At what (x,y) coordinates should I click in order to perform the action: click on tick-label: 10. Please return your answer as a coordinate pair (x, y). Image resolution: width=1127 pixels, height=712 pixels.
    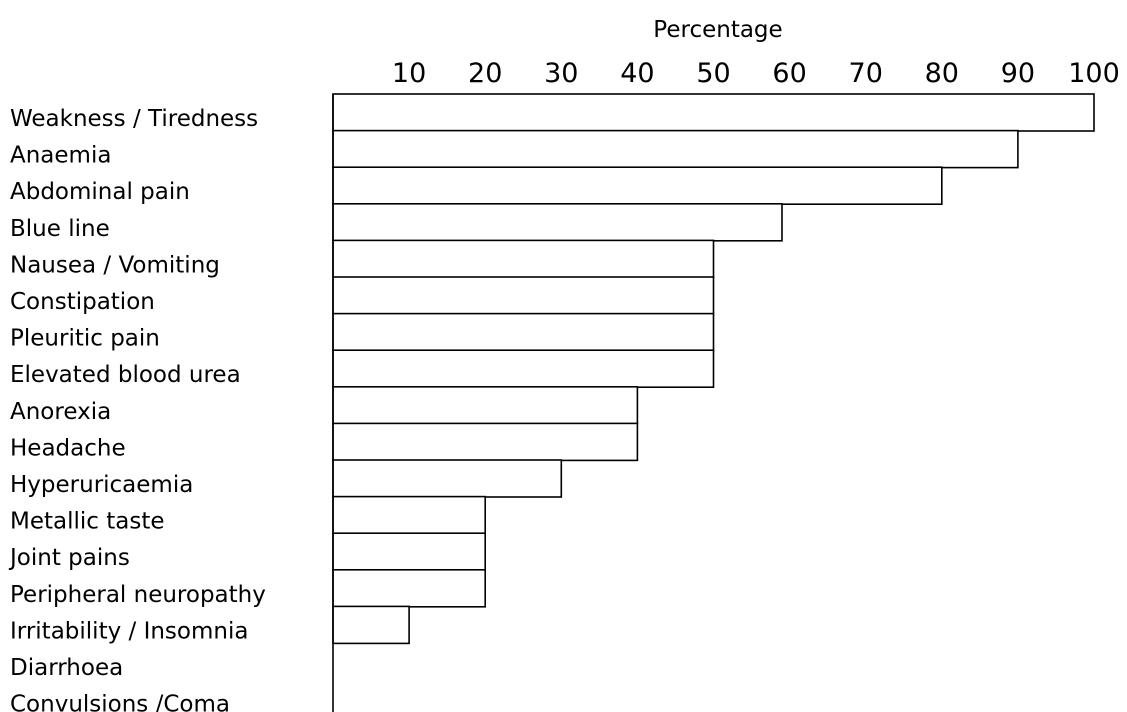
    Looking at the image, I should click on (409, 73).